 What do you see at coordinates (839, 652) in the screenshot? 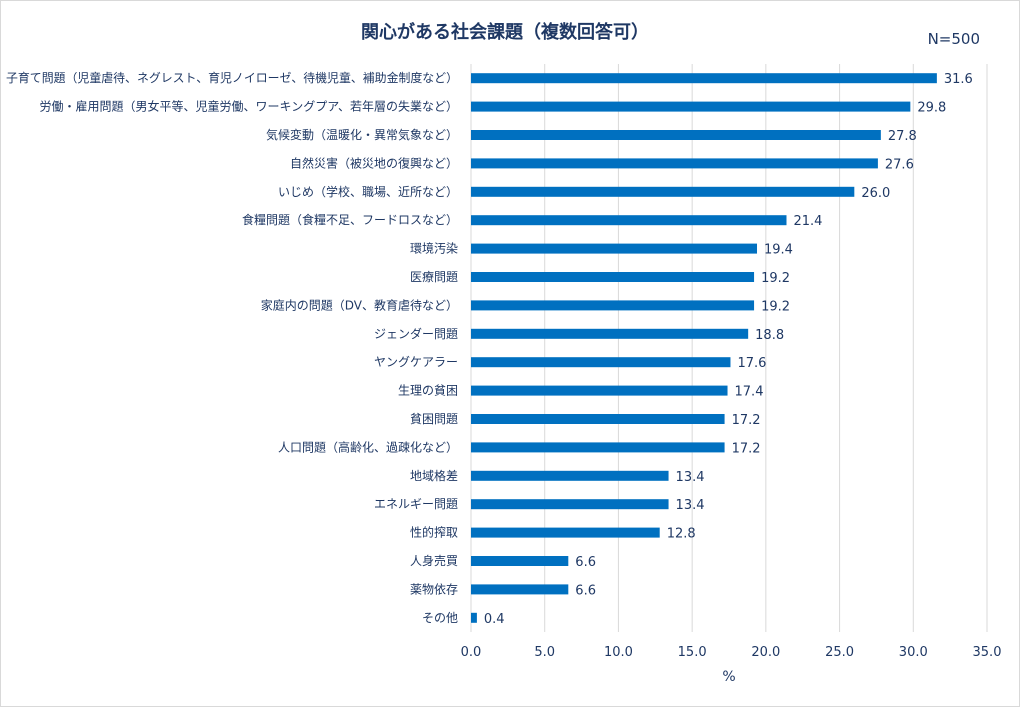
I see `x-tick-label: 25.0` at bounding box center [839, 652].